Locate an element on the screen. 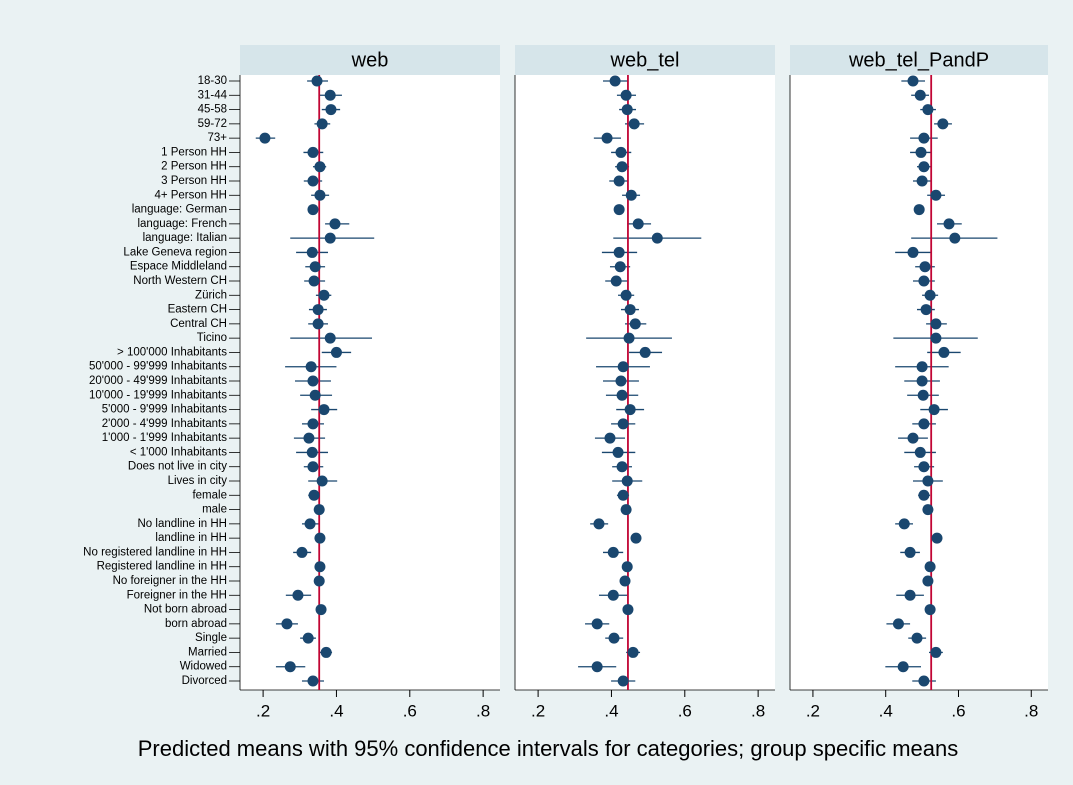 This screenshot has height=785, width=1073. category-label: 2'000 - 4'999 Inhabitants is located at coordinates (164, 424).